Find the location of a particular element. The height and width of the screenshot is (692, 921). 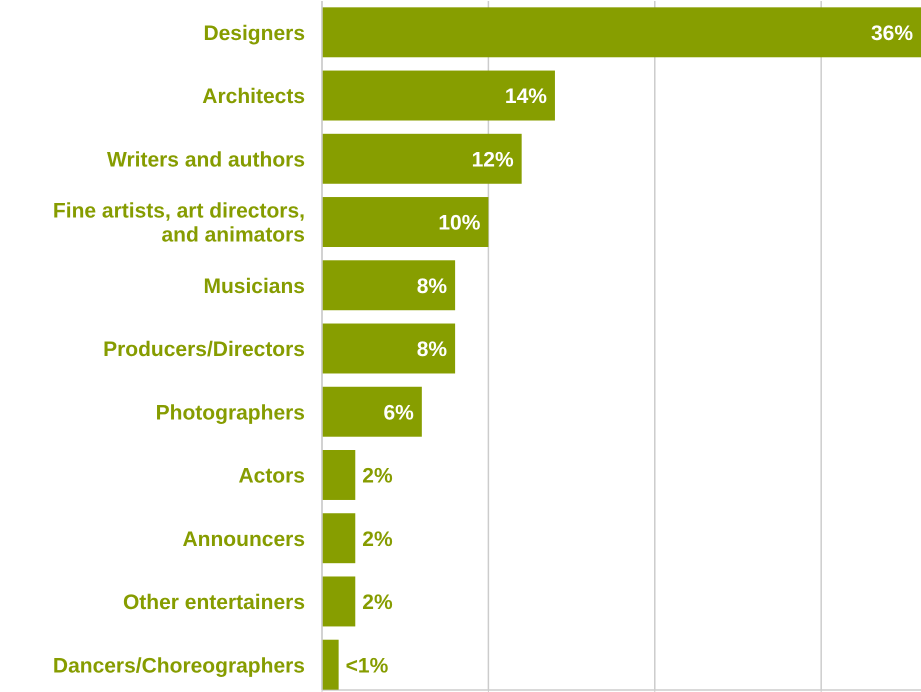

data-label: 12% is located at coordinates (493, 160).